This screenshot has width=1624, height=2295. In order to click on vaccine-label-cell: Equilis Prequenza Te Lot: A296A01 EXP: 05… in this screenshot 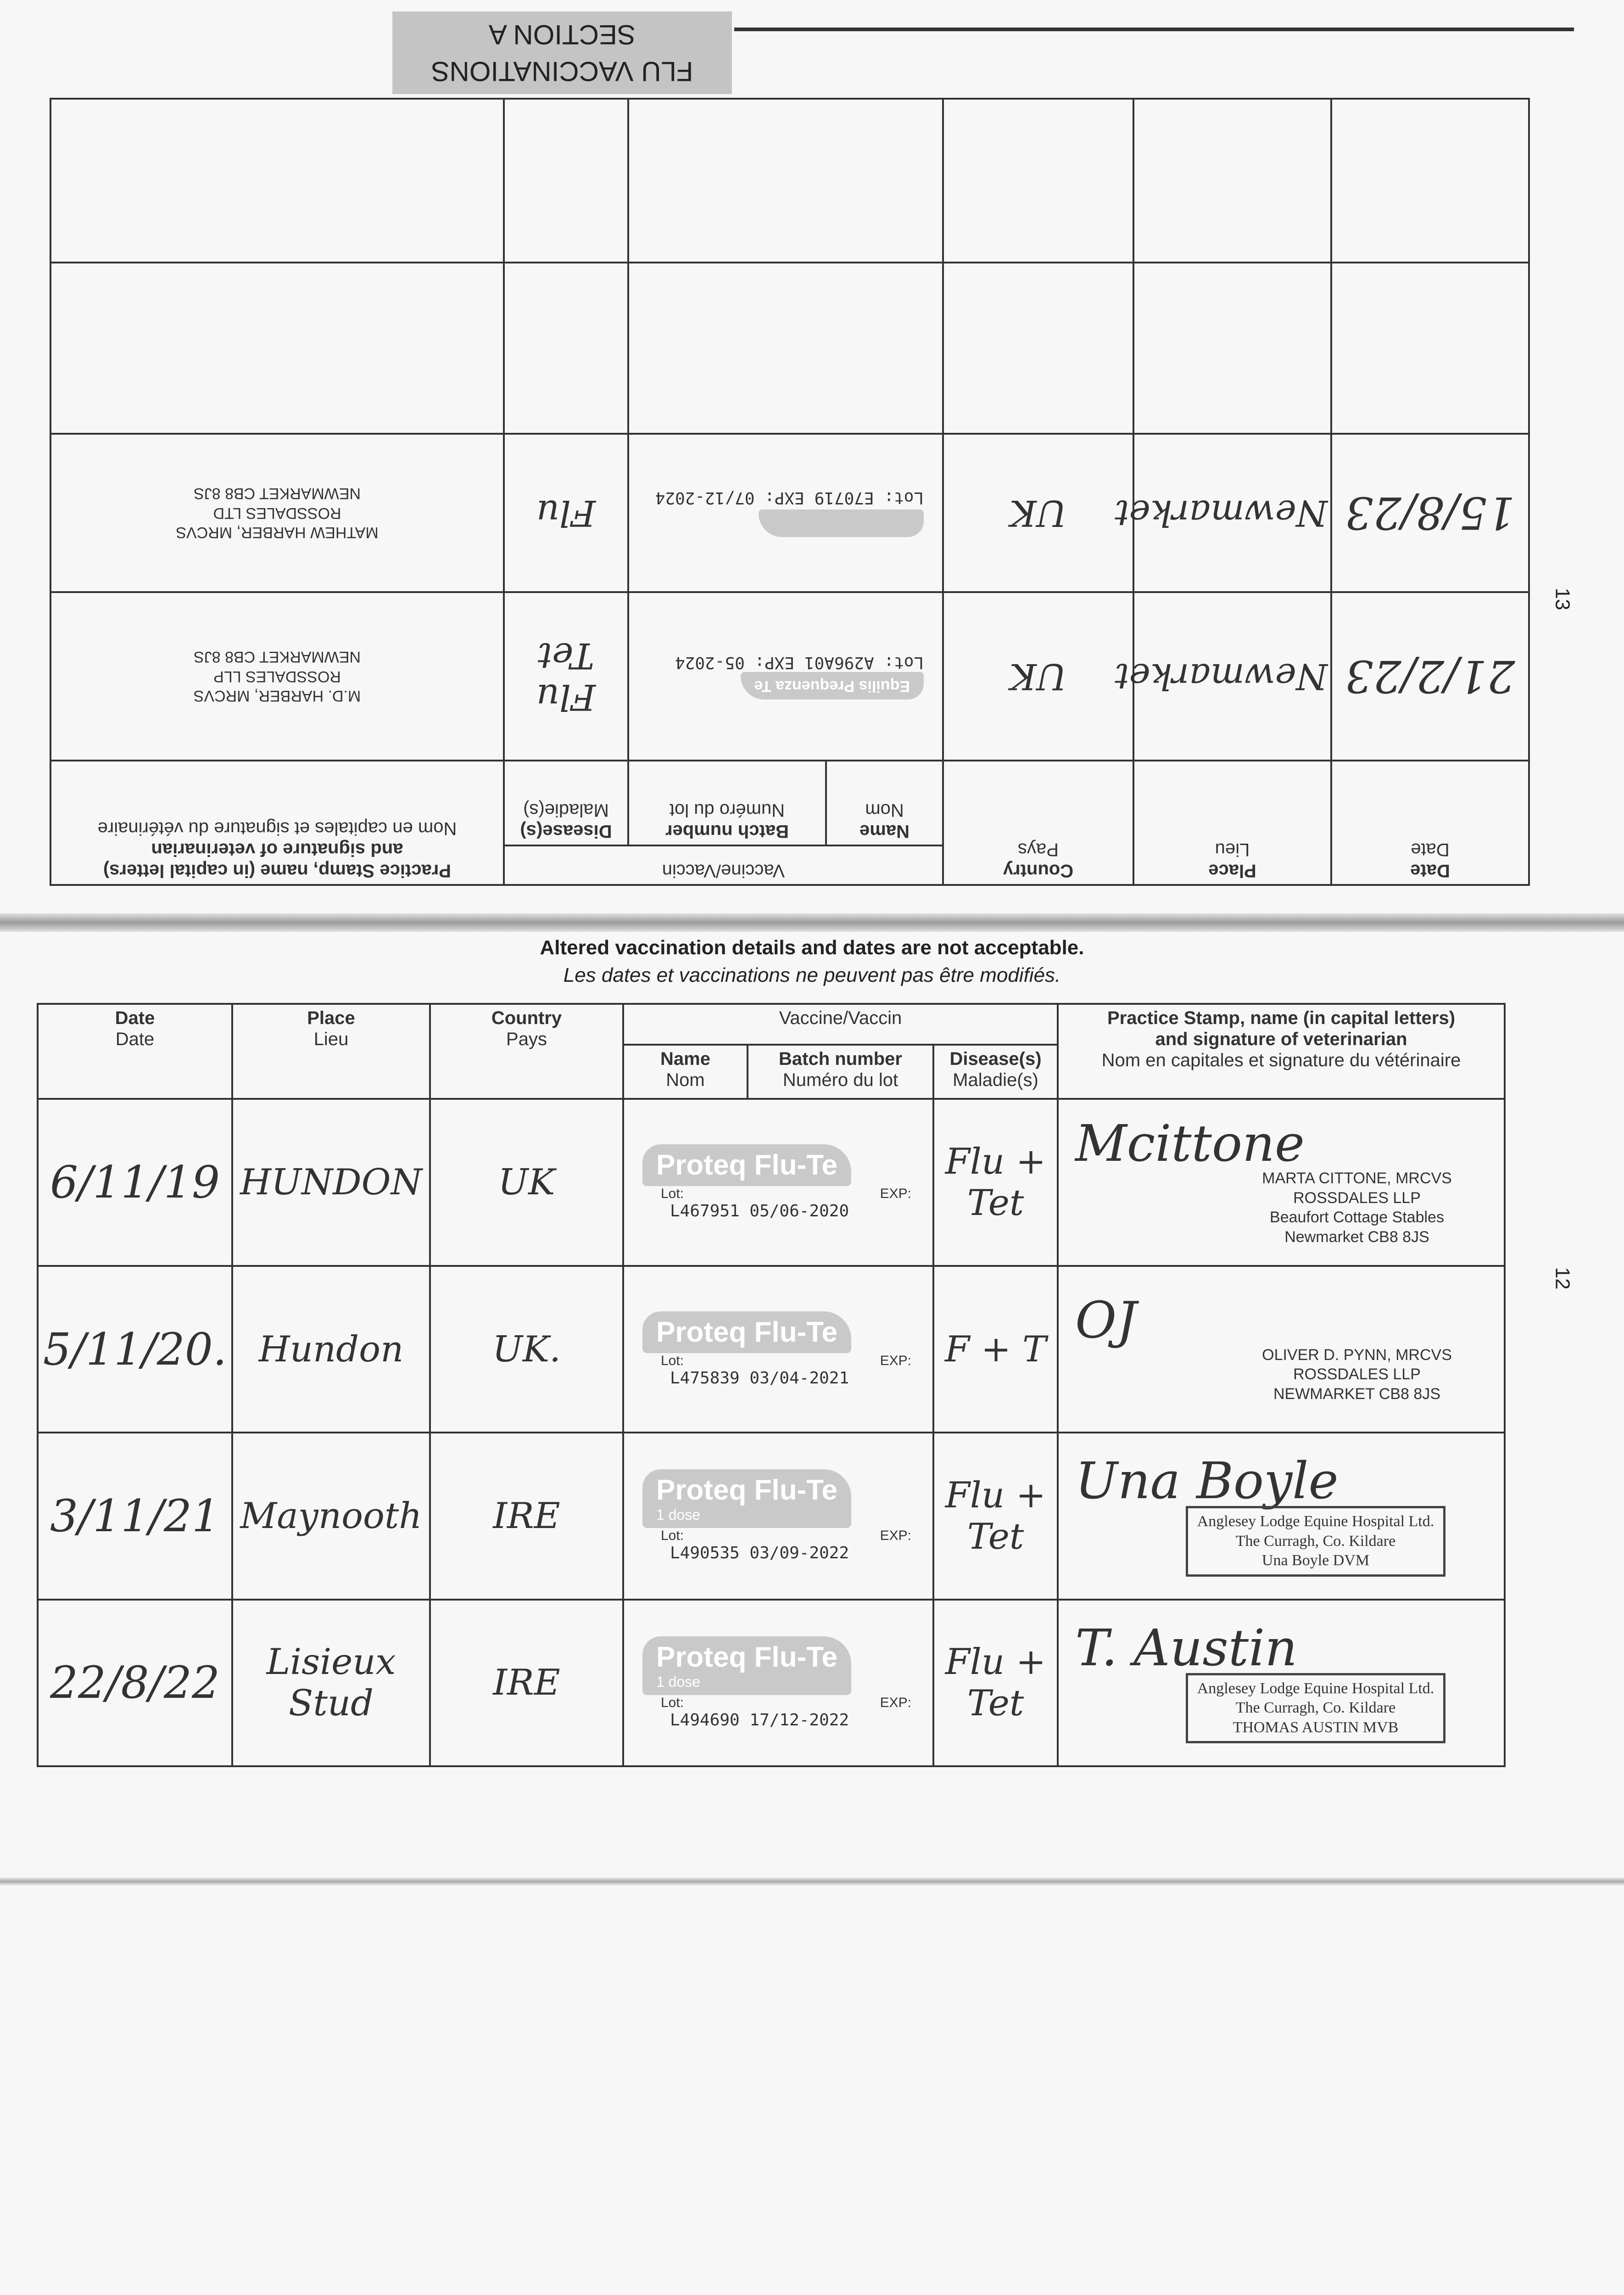, I will do `click(785, 676)`.